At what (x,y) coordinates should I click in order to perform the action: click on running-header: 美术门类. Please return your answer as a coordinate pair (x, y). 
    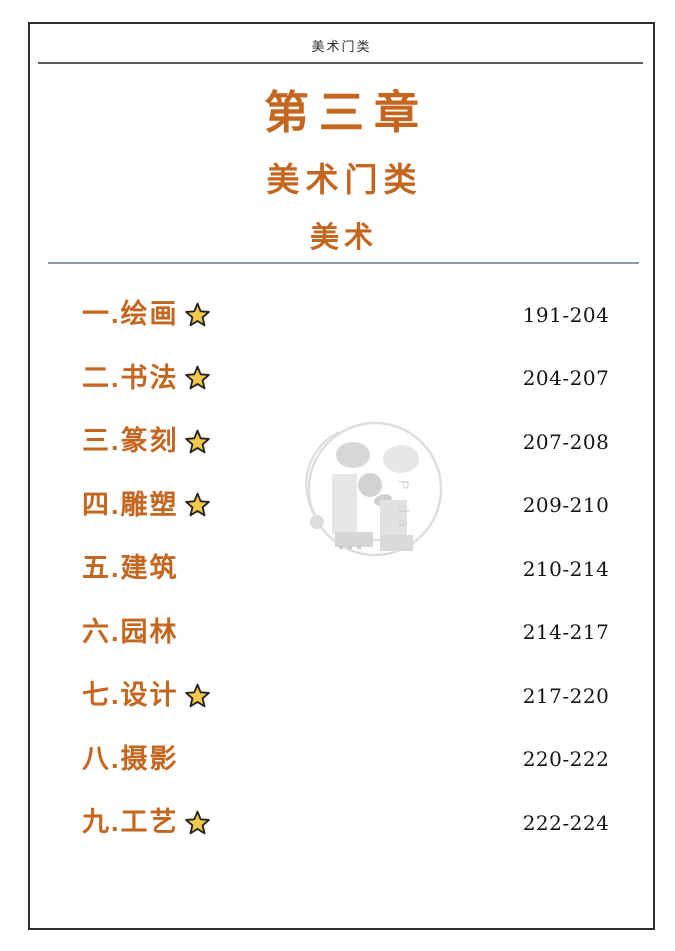
    Looking at the image, I should click on (341, 46).